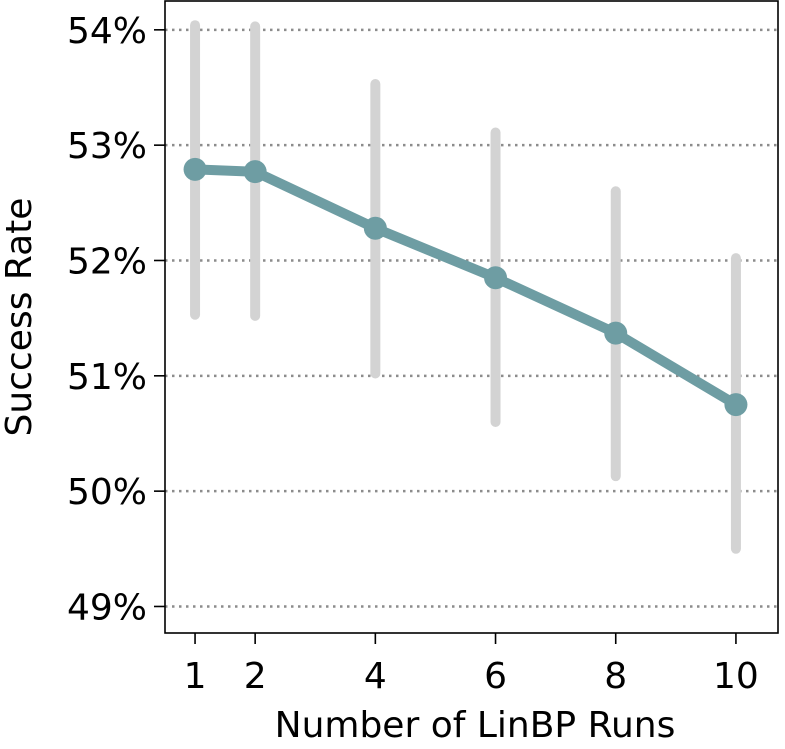 The image size is (785, 749). Describe the element at coordinates (471, 665) in the screenshot. I see `x-axis-ticks: 1 2 4 6 8 10` at that location.